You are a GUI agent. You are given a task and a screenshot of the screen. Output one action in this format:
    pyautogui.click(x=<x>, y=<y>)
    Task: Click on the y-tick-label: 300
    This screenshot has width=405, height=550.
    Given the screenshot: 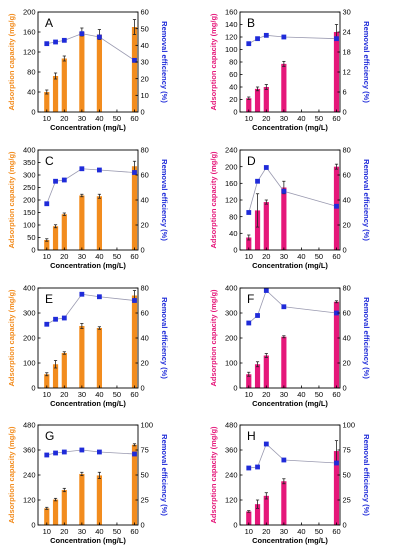 What is the action you would take?
    pyautogui.click(x=29, y=175)
    